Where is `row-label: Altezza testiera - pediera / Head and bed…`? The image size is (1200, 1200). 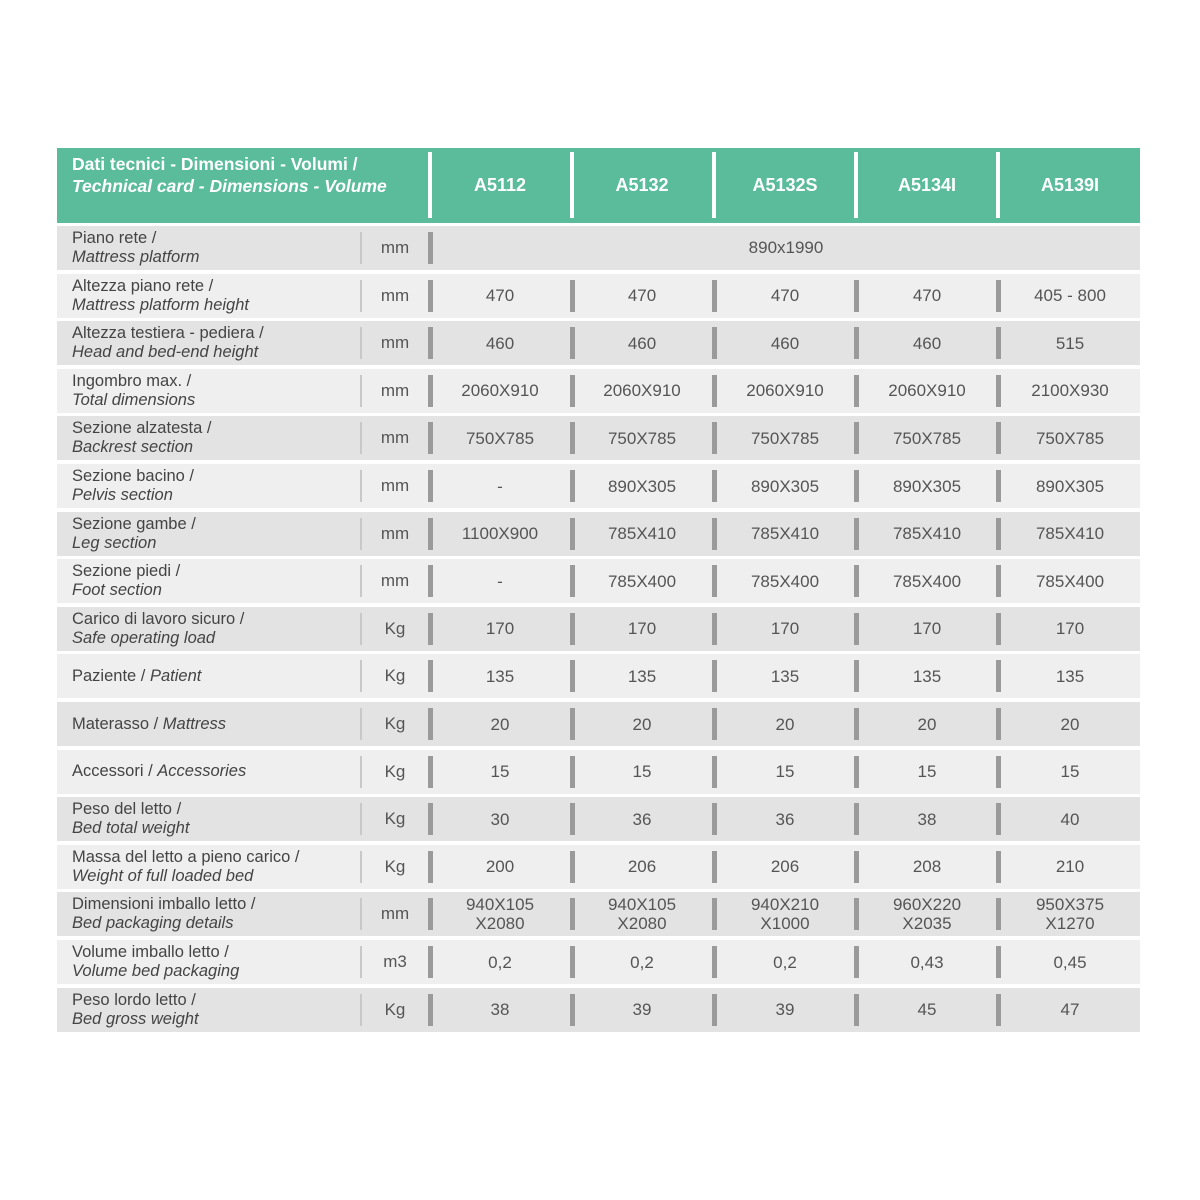
row-label: Altezza testiera - pediera / Head and bed… is located at coordinates (214, 343).